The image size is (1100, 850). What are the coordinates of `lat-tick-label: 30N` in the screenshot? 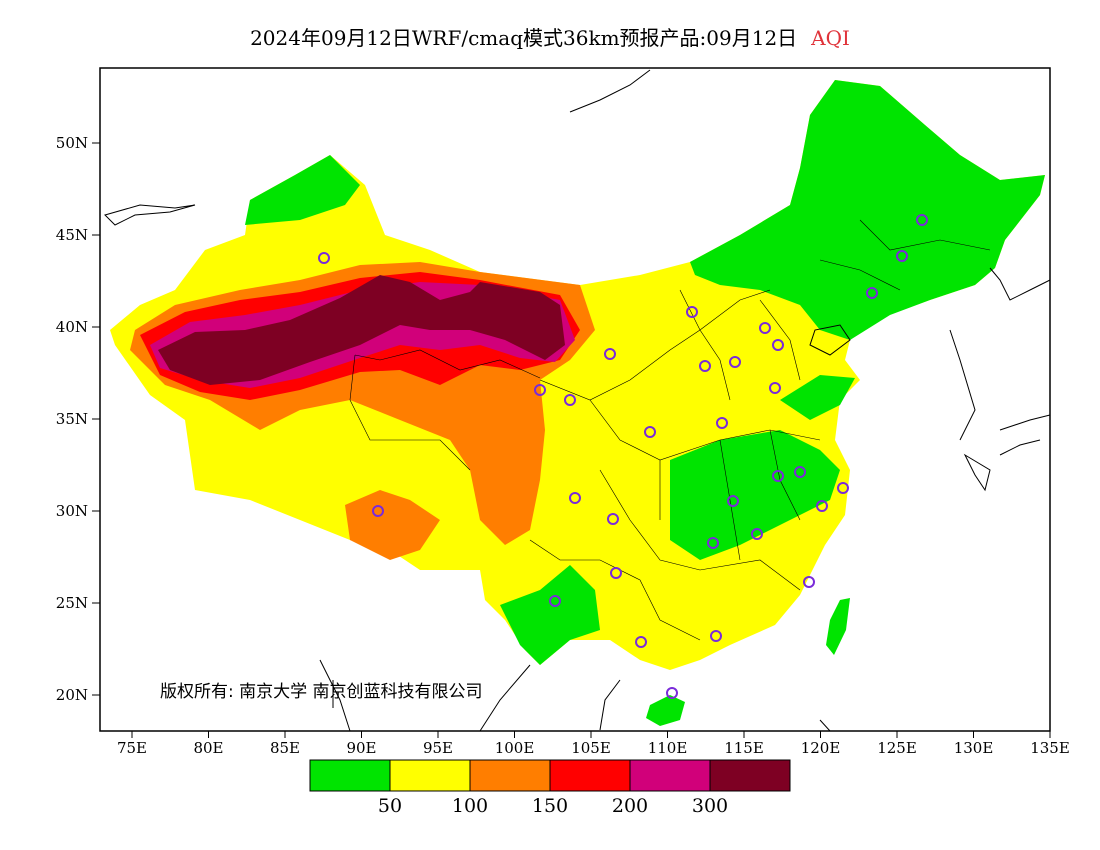 It's located at (72, 511).